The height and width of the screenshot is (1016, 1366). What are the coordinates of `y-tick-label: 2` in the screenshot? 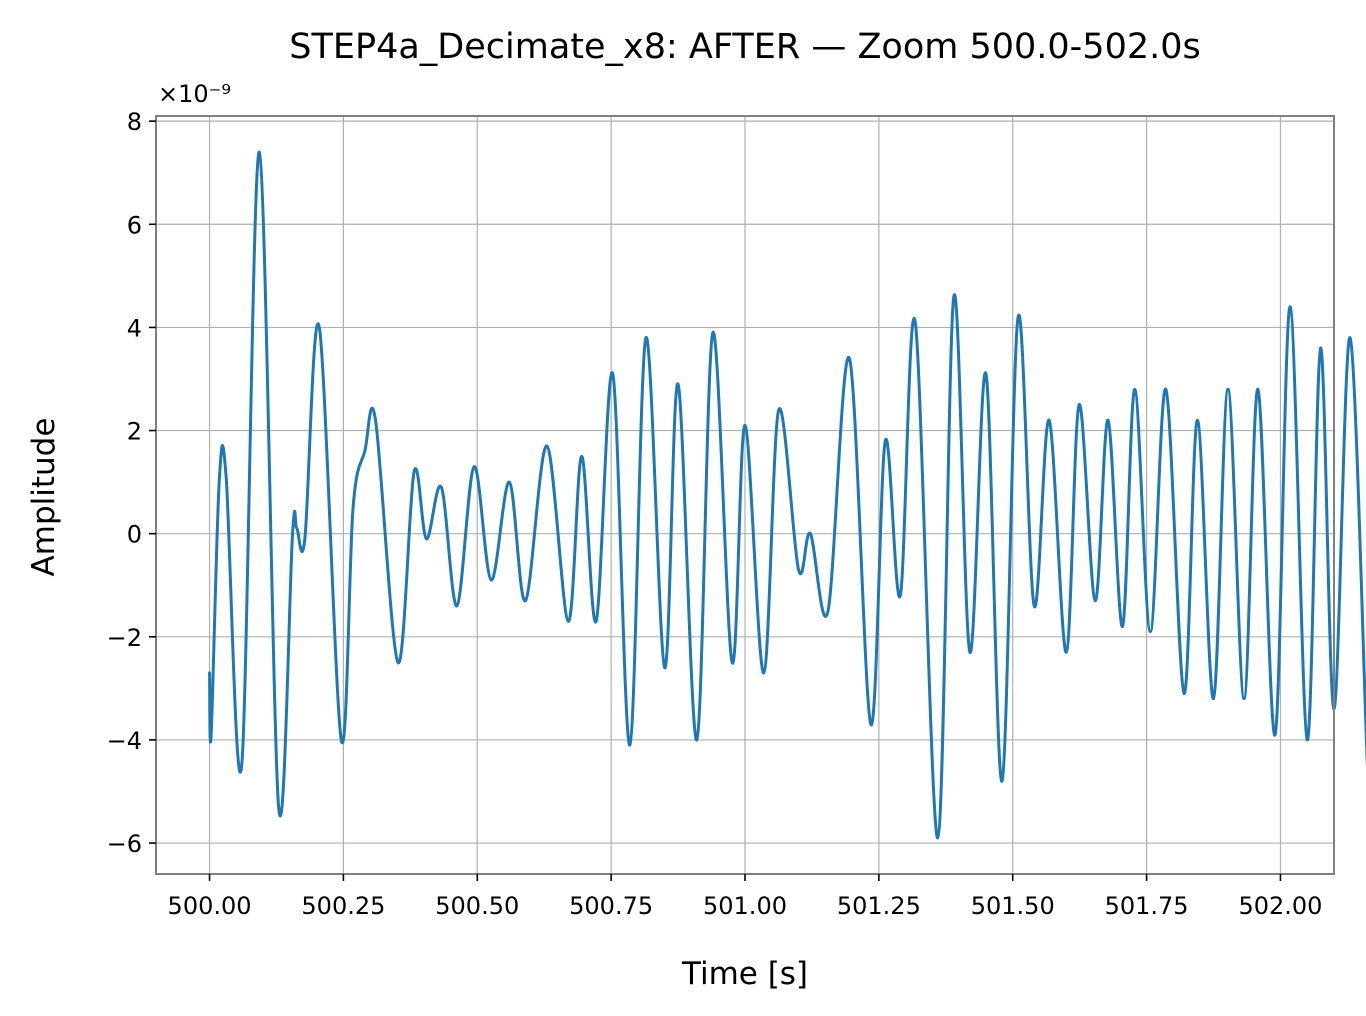 It's located at (134, 432).